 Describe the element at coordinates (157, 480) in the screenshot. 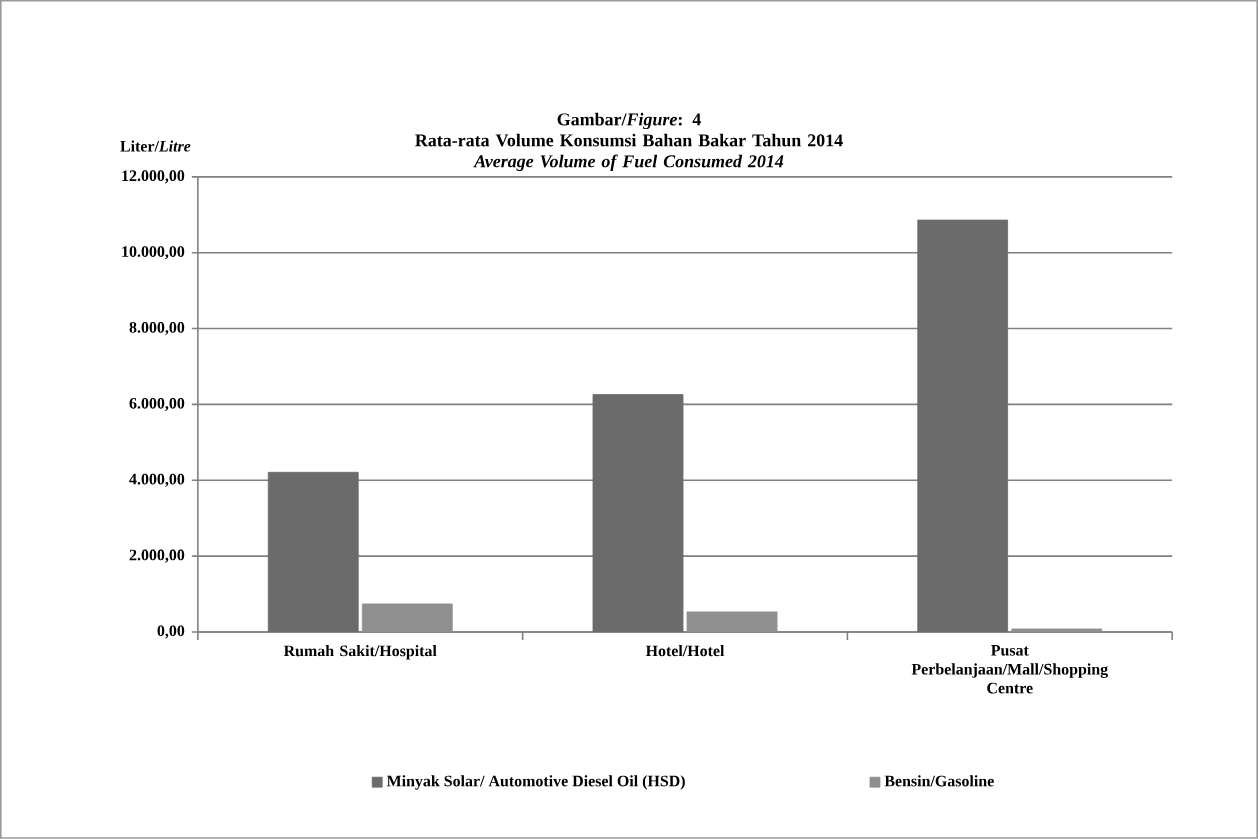

I see `y-tick-label: 4.000,00` at that location.